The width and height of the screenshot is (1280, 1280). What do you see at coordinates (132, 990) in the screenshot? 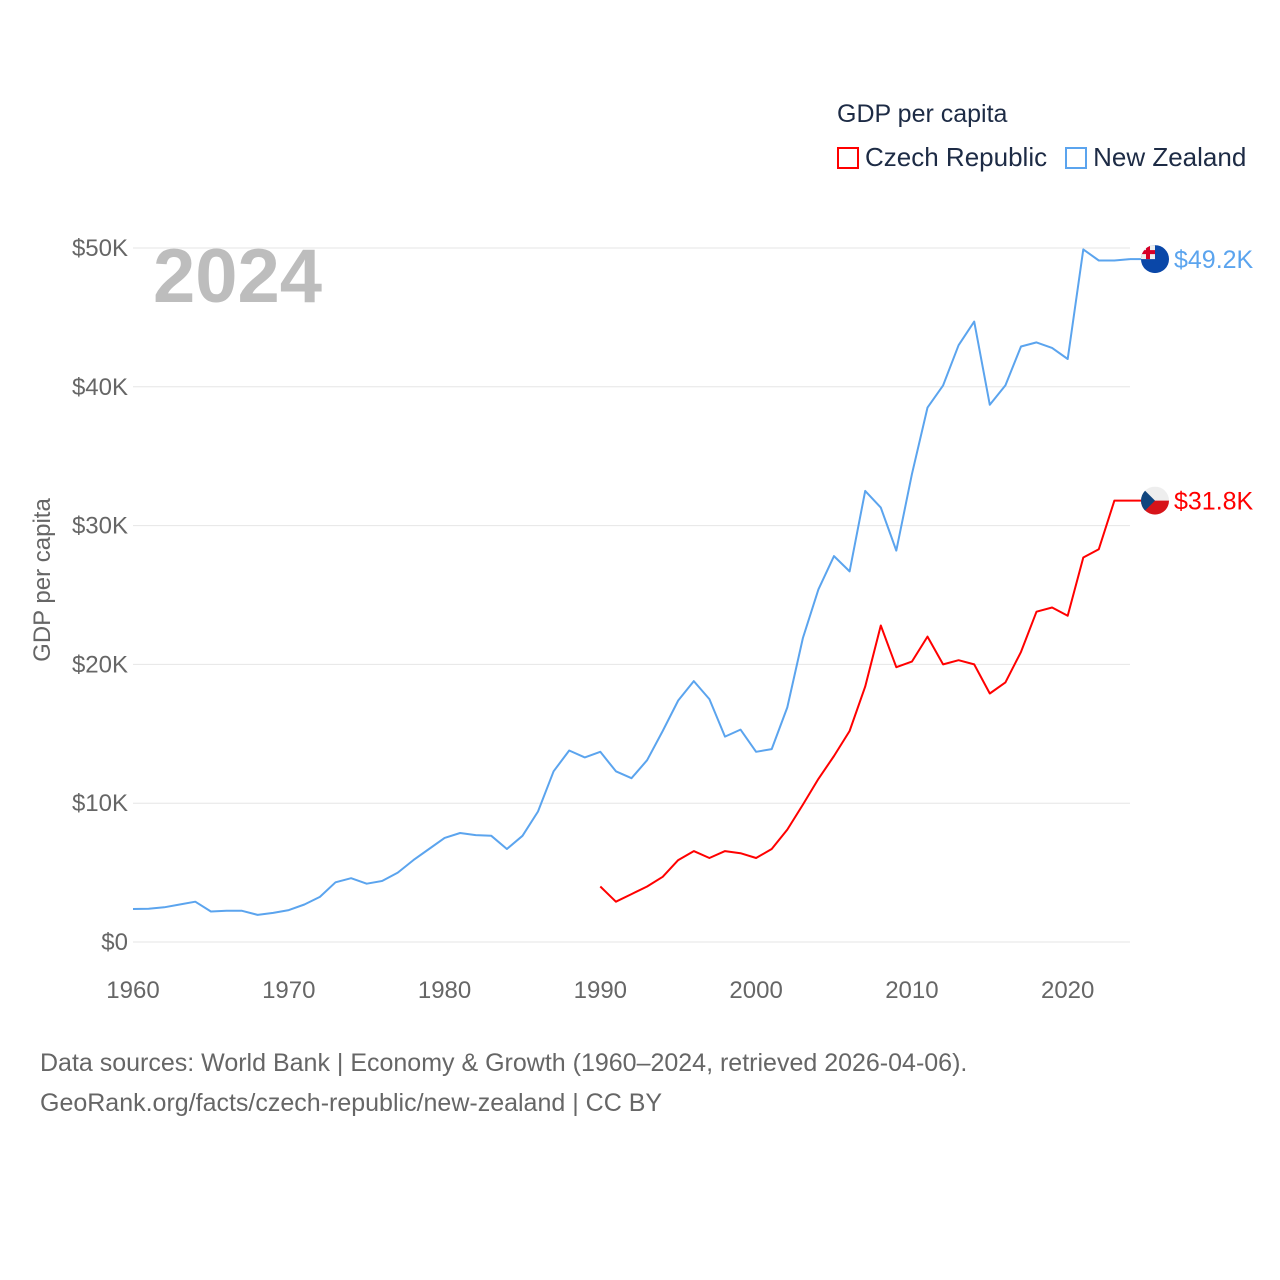
I see `x-tick-label: 1960` at bounding box center [132, 990].